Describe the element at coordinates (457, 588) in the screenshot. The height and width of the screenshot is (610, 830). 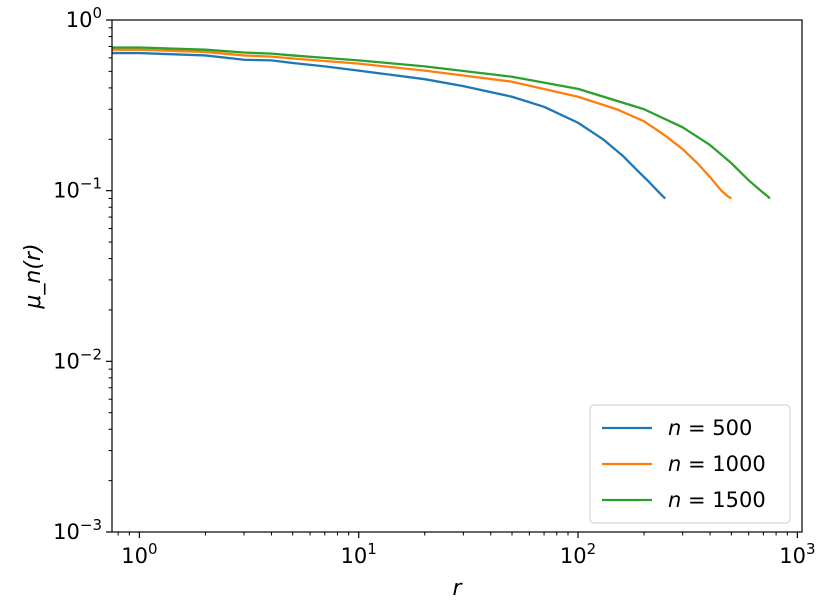
I see `x-axis-label: r` at that location.